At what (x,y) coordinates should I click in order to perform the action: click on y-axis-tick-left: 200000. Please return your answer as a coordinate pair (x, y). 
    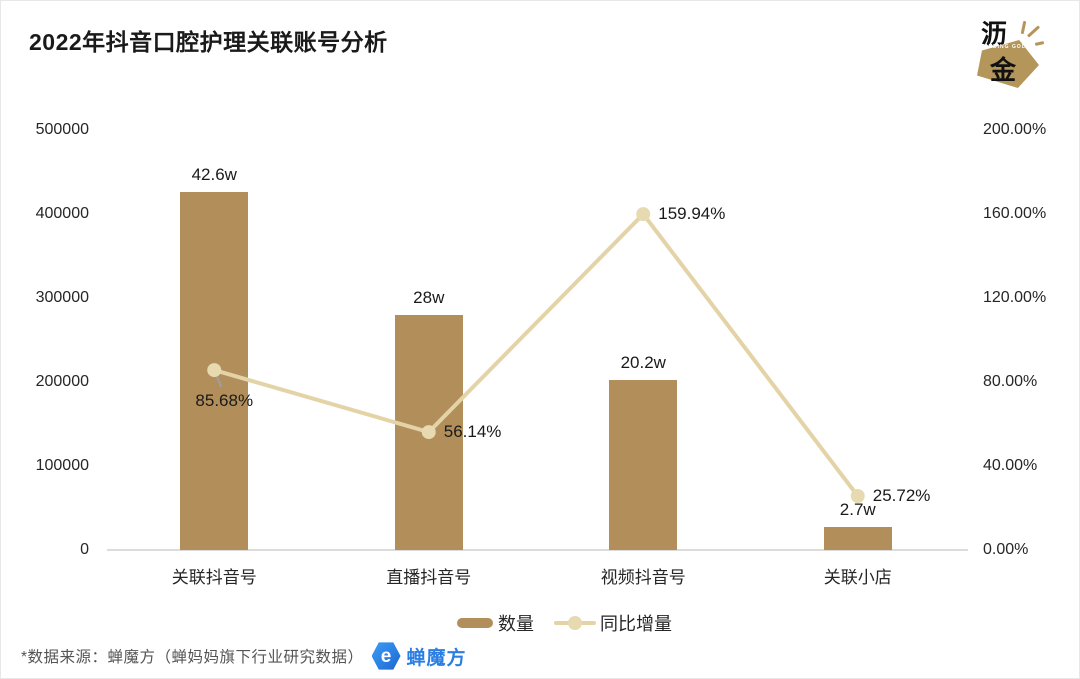
    Looking at the image, I should click on (62, 381).